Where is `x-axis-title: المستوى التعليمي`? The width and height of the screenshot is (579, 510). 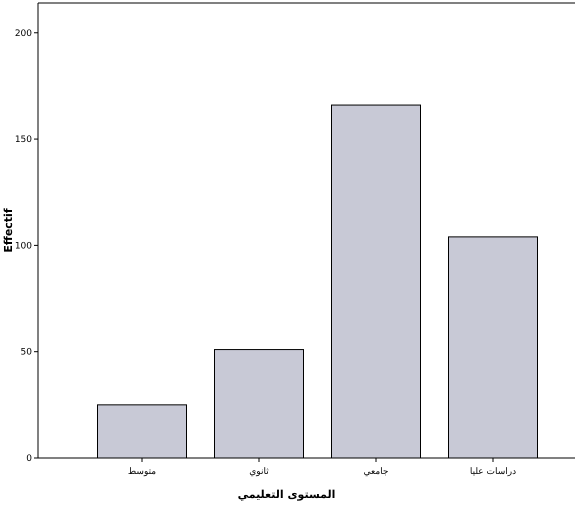
x-axis-title: المستوى التعليمي is located at coordinates (287, 494).